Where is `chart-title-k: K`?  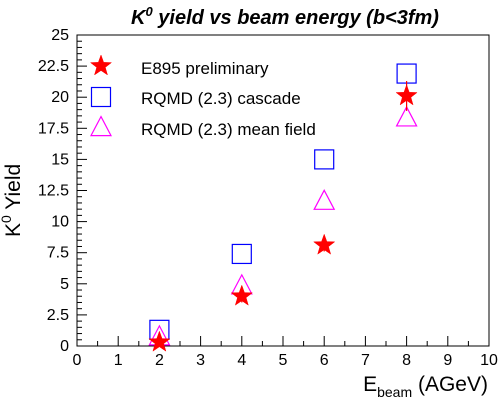
chart-title-k: K is located at coordinates (139, 18).